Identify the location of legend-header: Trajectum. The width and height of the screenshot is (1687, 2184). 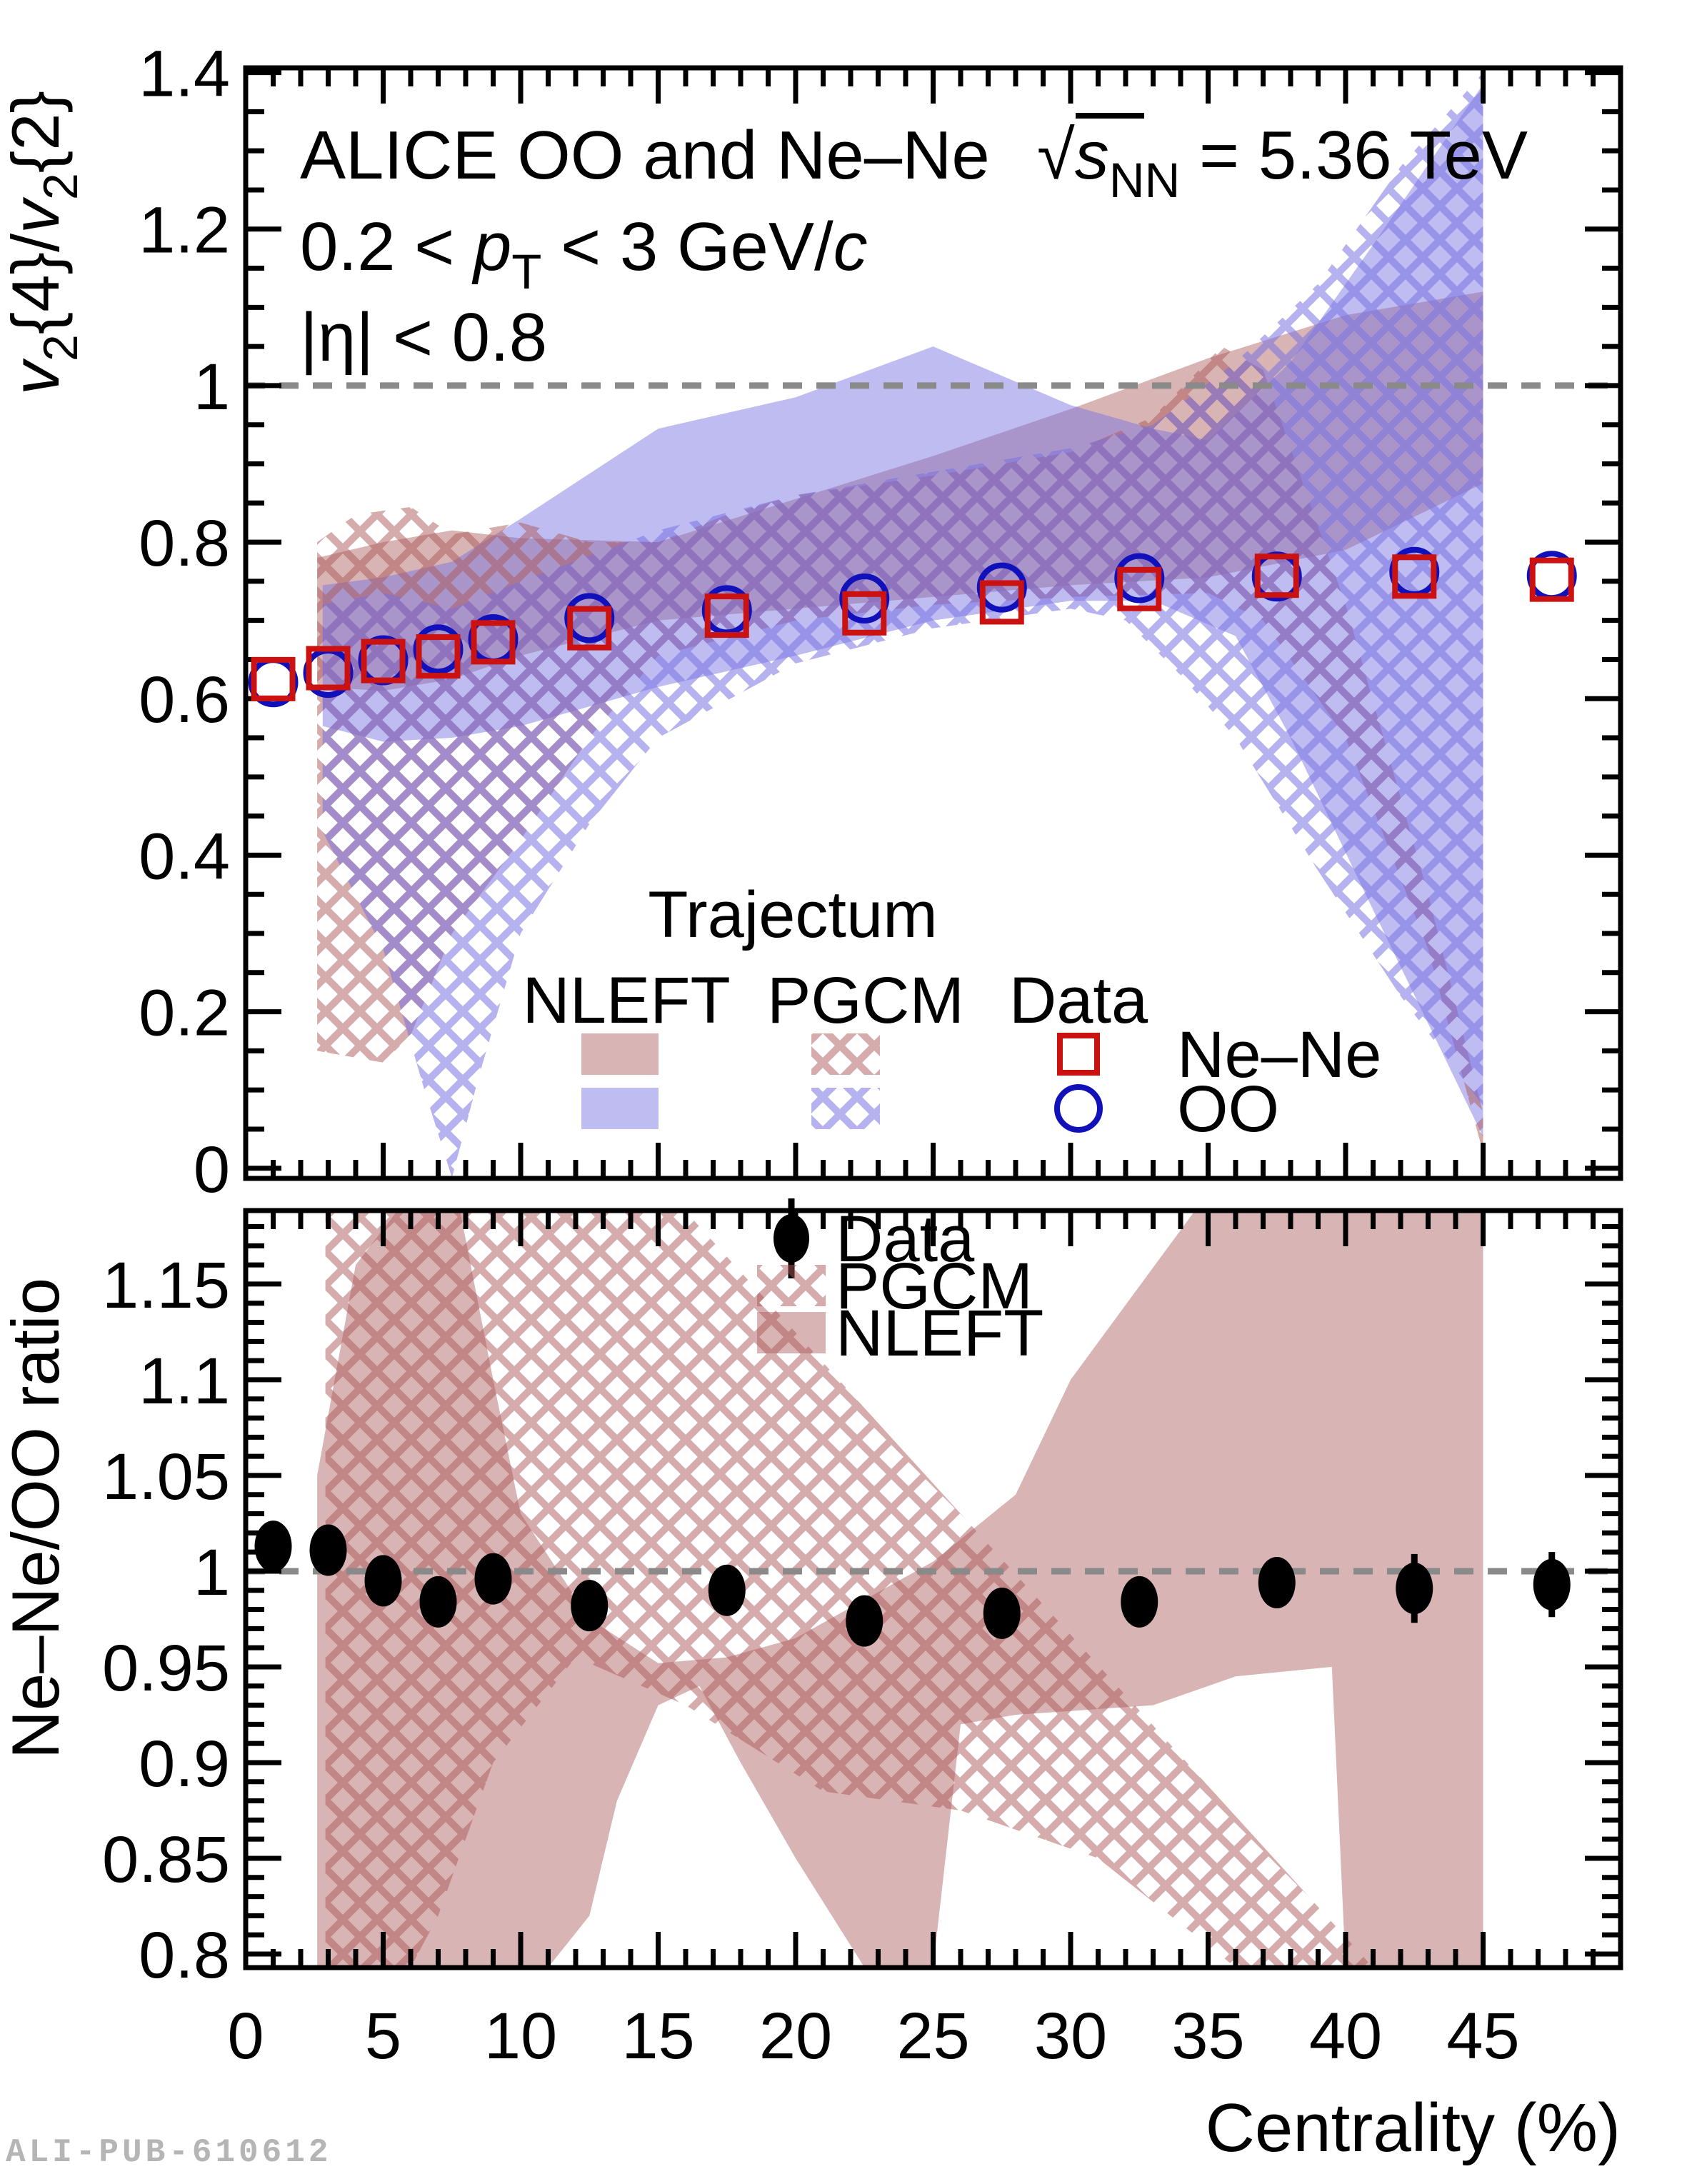
(793, 914).